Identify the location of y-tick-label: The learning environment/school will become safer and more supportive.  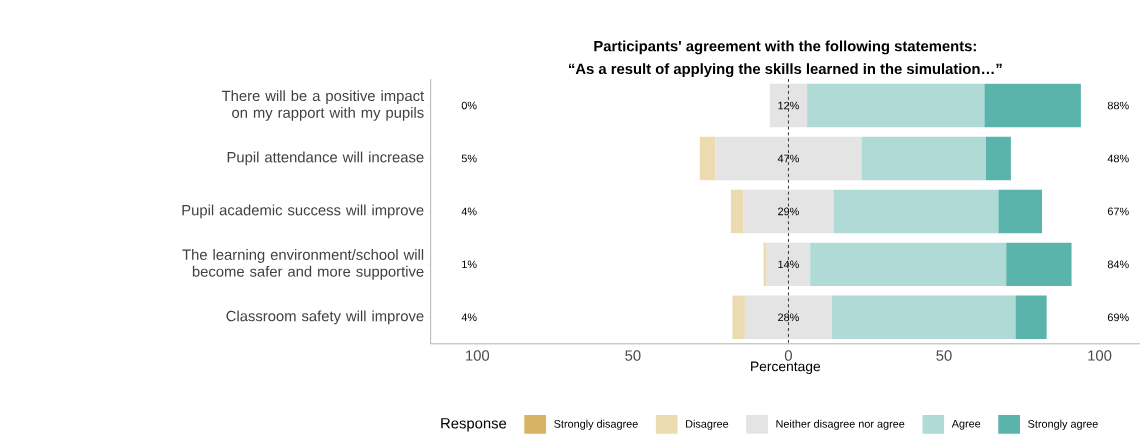
(303, 264).